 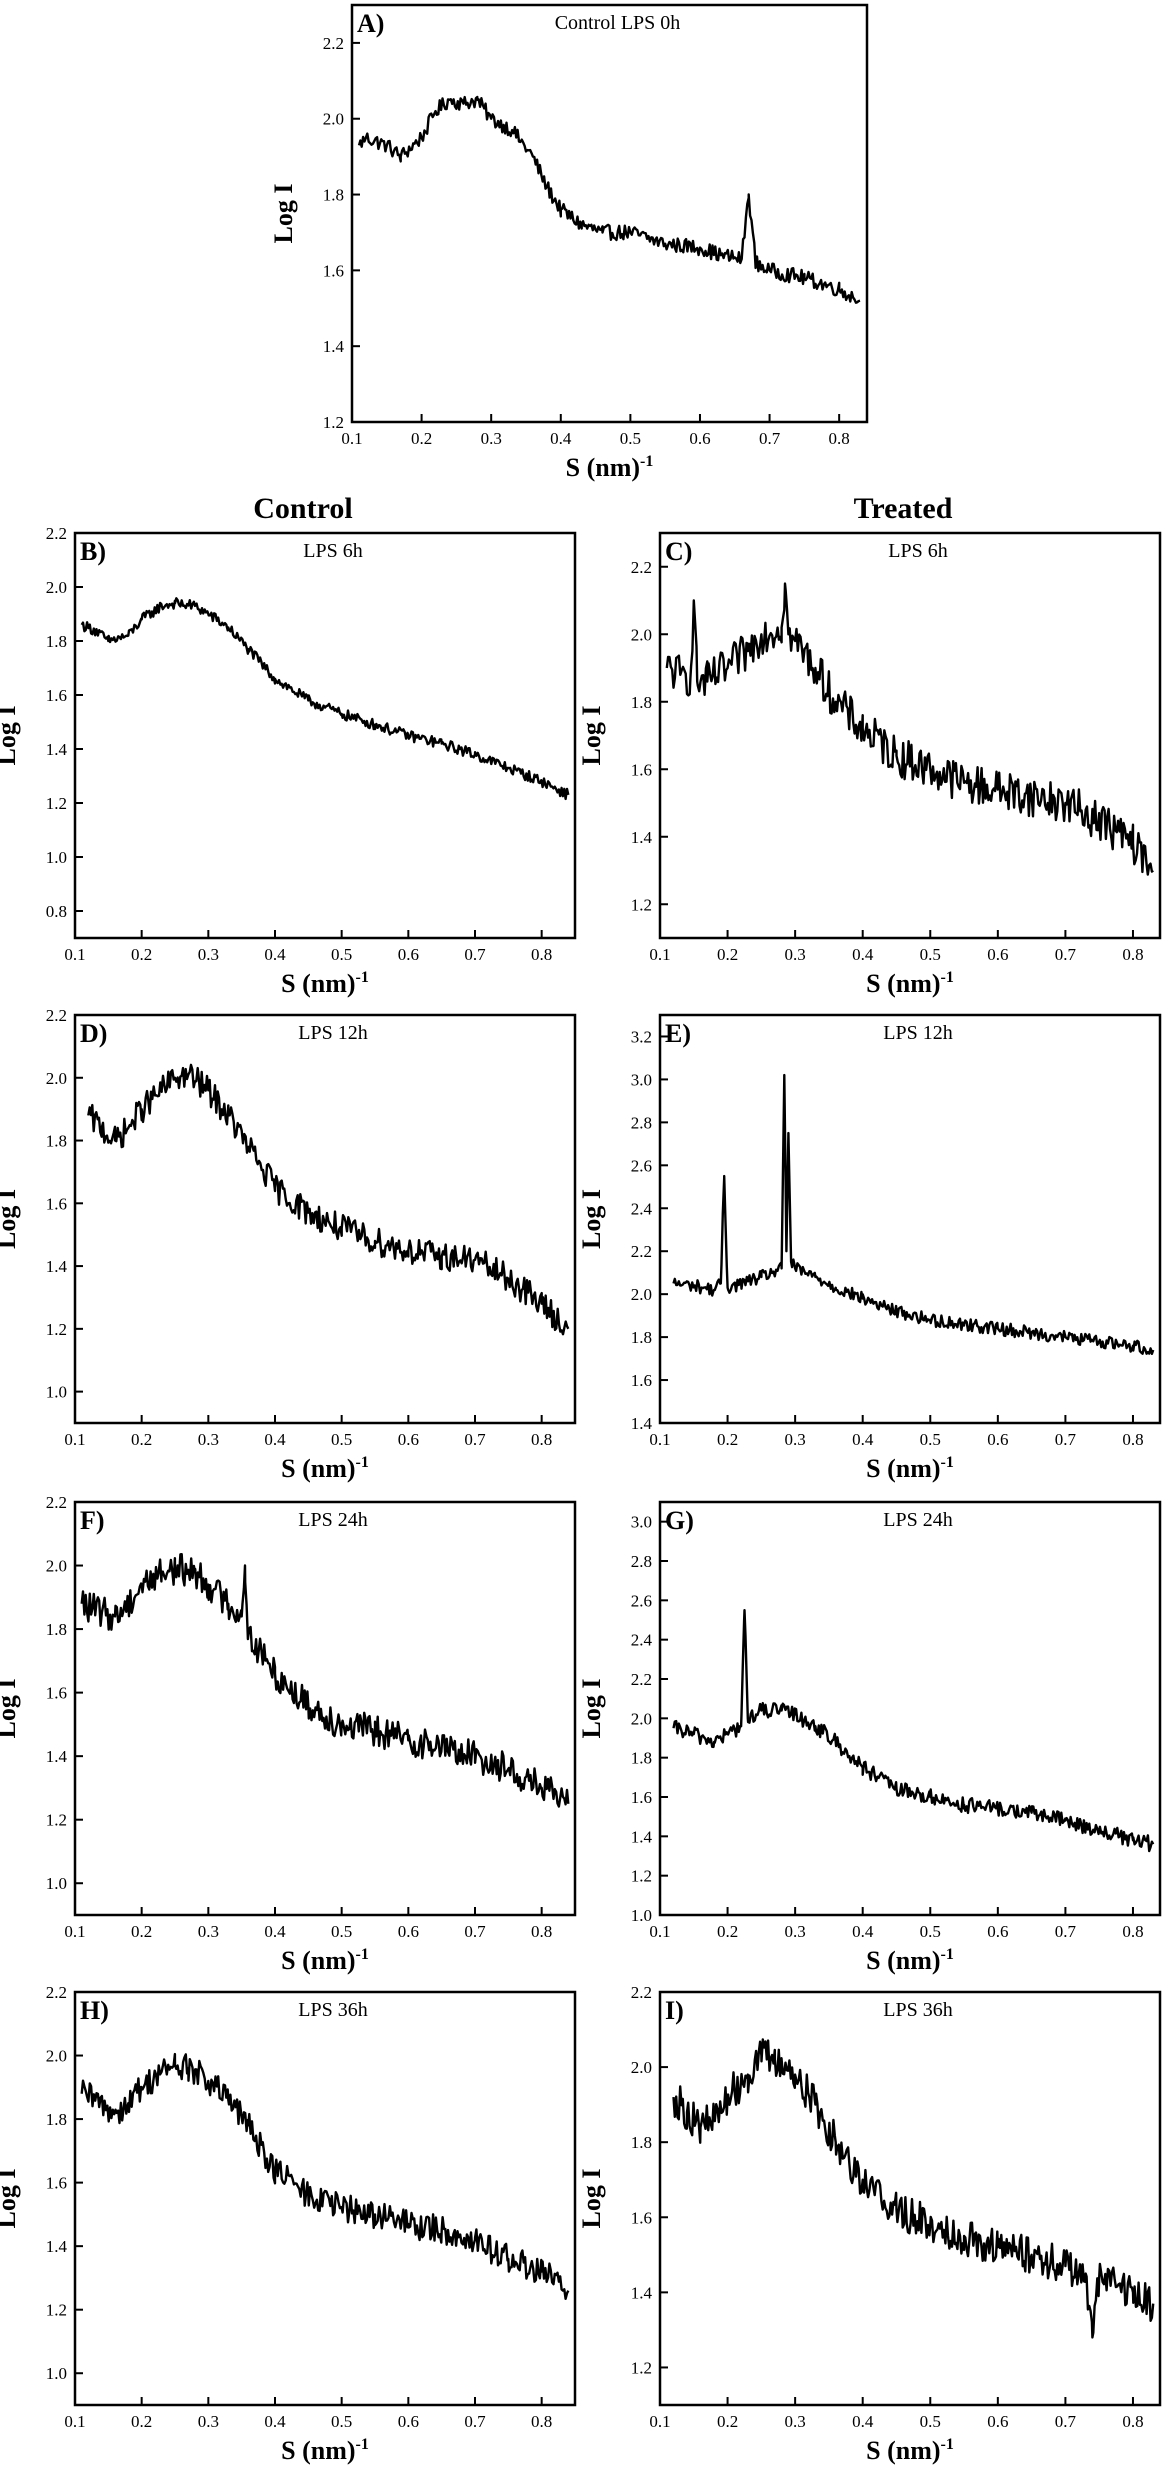 What do you see at coordinates (332, 1520) in the screenshot?
I see `panel-title: LPS 24h` at bounding box center [332, 1520].